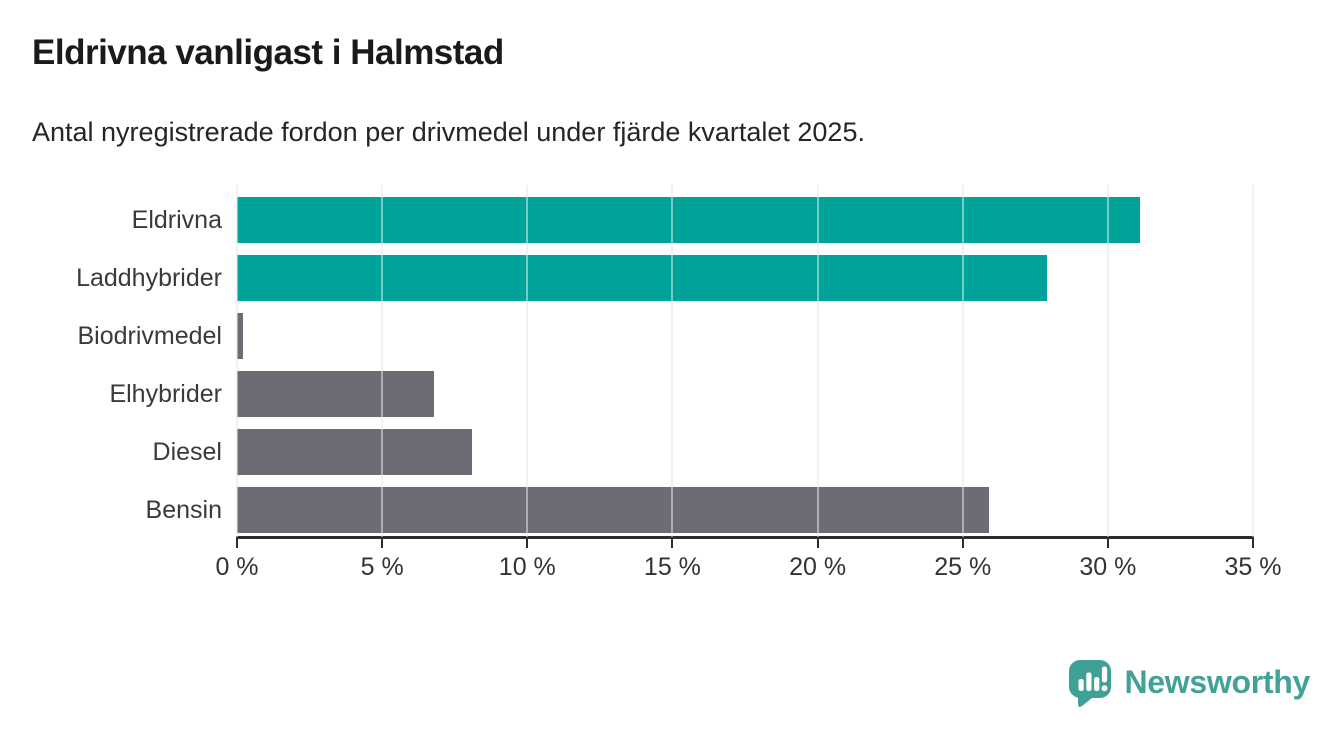 This screenshot has width=1340, height=733. What do you see at coordinates (176, 219) in the screenshot?
I see `category-label: Eldrivna` at bounding box center [176, 219].